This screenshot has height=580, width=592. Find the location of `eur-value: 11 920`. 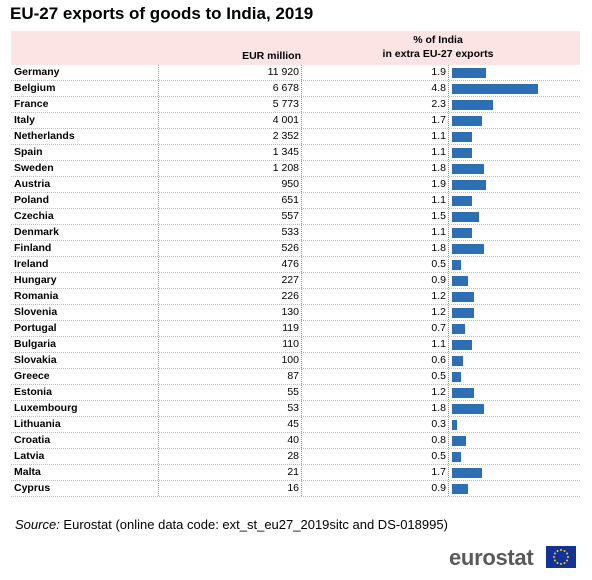

eur-value: 11 920 is located at coordinates (283, 72).